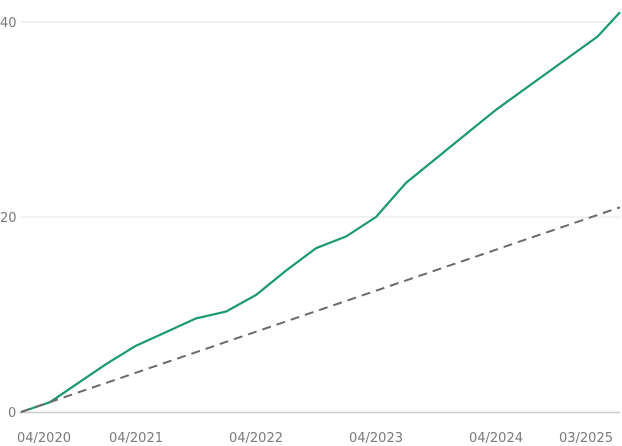  I want to click on x-tick-label-3: 04/2023, so click(376, 438).